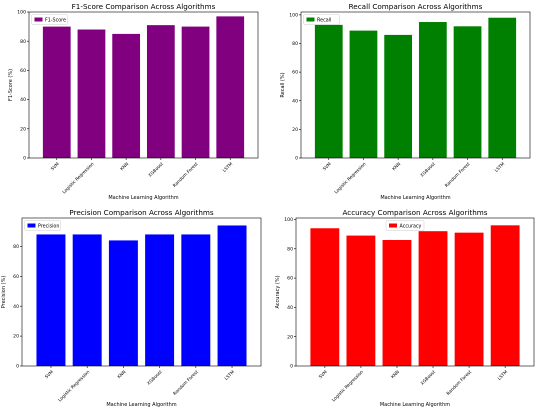 Image resolution: width=550 pixels, height=409 pixels. I want to click on legend-label: F1-Score, so click(55, 20).